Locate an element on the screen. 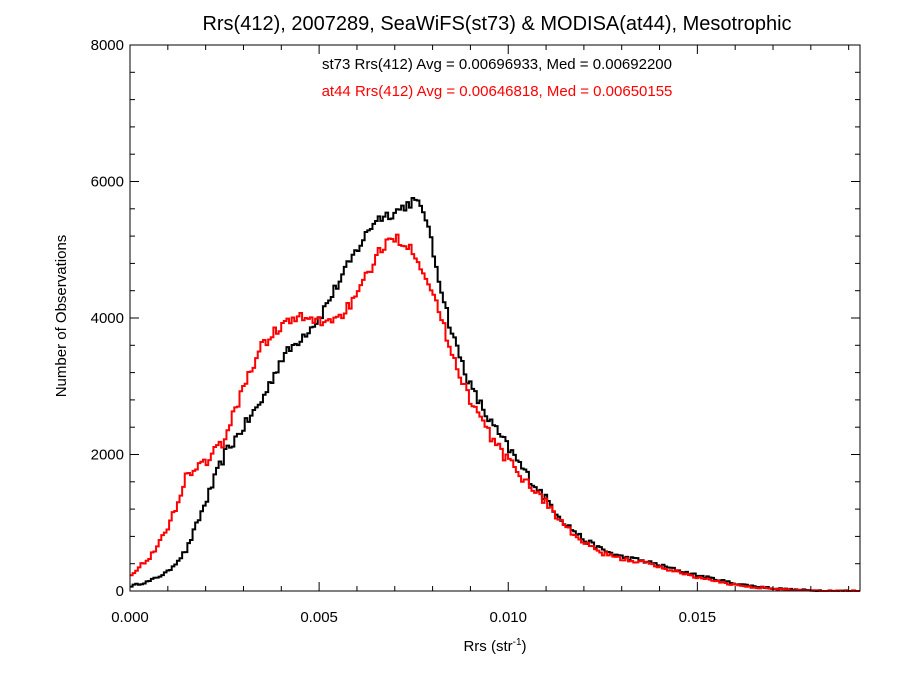 The height and width of the screenshot is (675, 900). y-axis-label: Number of Observations is located at coordinates (61, 316).